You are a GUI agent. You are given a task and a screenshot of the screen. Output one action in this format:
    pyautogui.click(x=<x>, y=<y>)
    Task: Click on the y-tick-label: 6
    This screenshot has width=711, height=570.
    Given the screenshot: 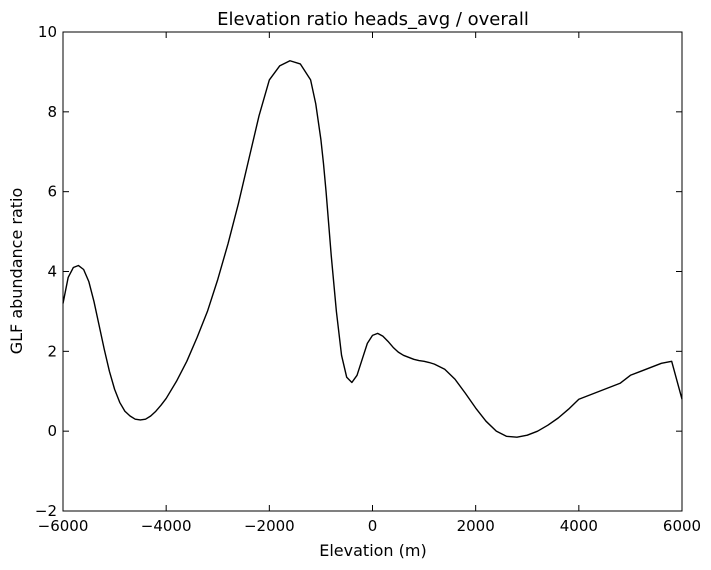 What is the action you would take?
    pyautogui.click(x=52, y=192)
    